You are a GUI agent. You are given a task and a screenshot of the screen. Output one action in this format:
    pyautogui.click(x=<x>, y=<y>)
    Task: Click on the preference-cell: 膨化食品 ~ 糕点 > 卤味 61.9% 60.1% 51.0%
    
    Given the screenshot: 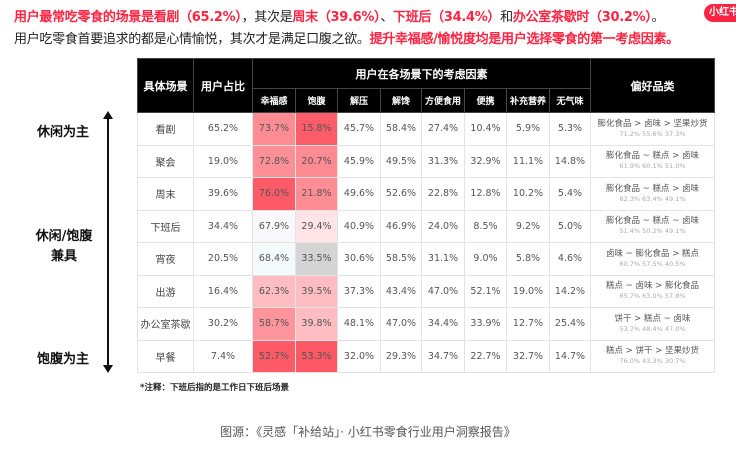 What is the action you would take?
    pyautogui.click(x=652, y=161)
    